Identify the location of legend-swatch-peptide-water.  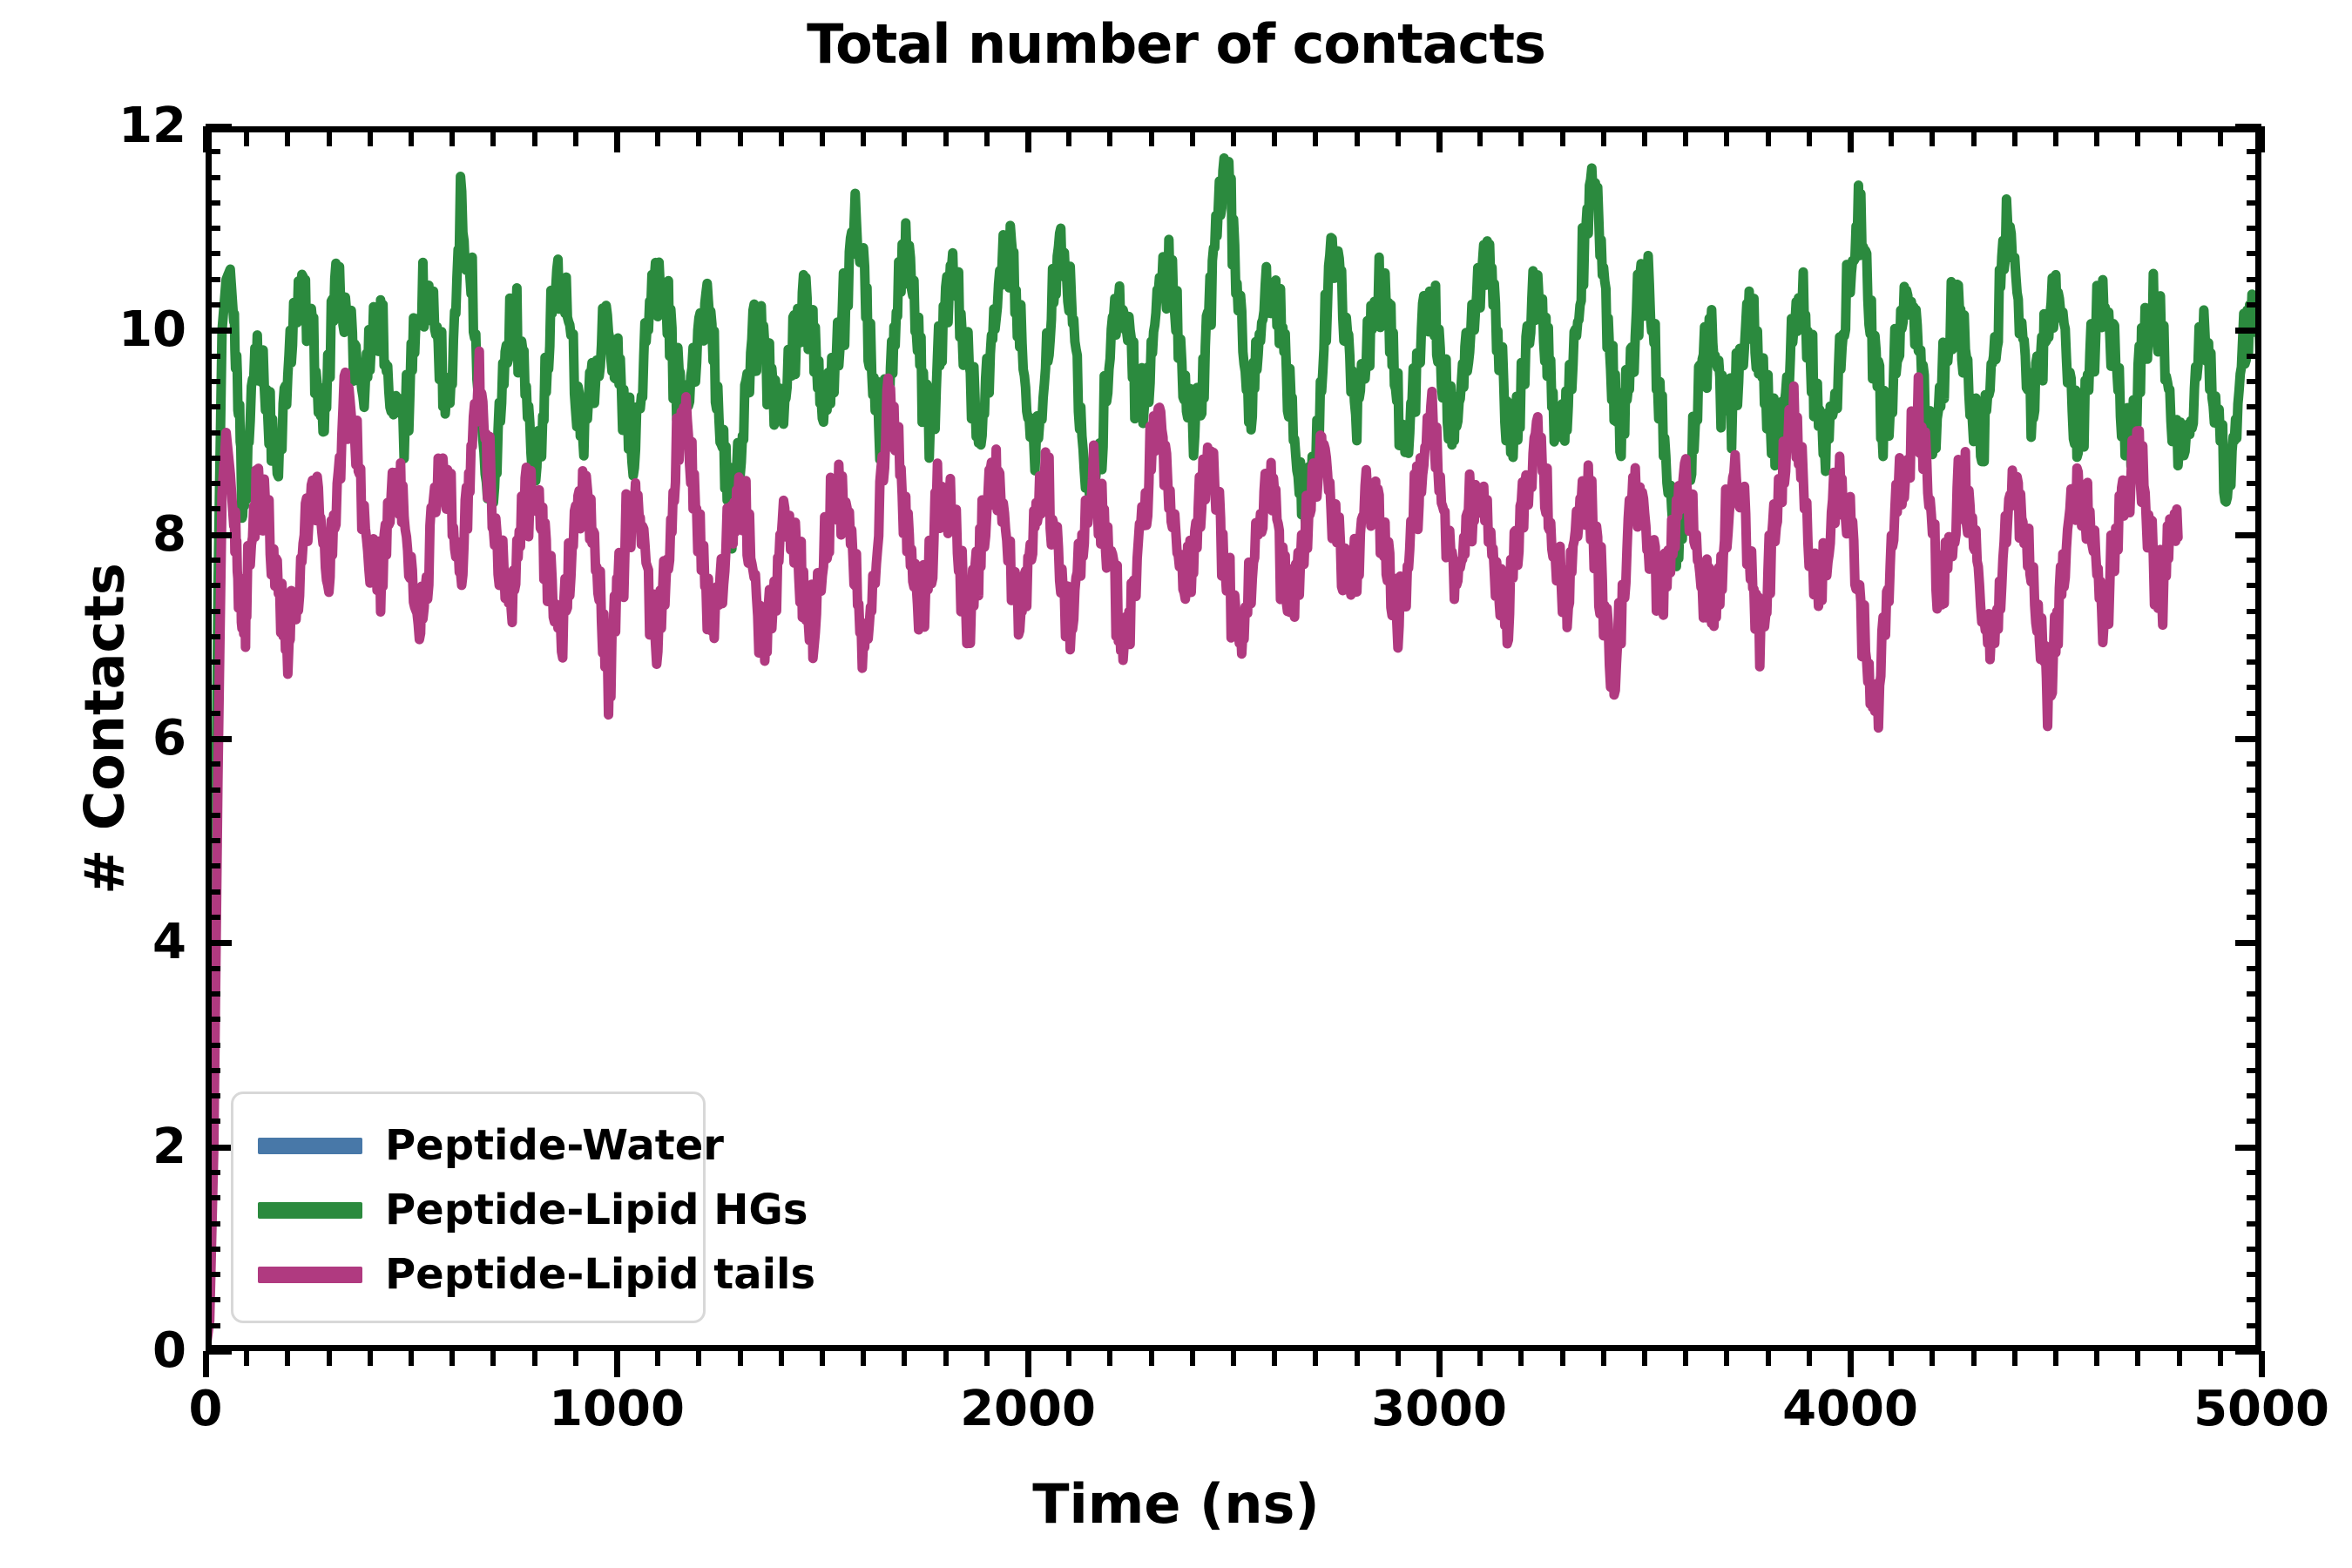
(310, 1145).